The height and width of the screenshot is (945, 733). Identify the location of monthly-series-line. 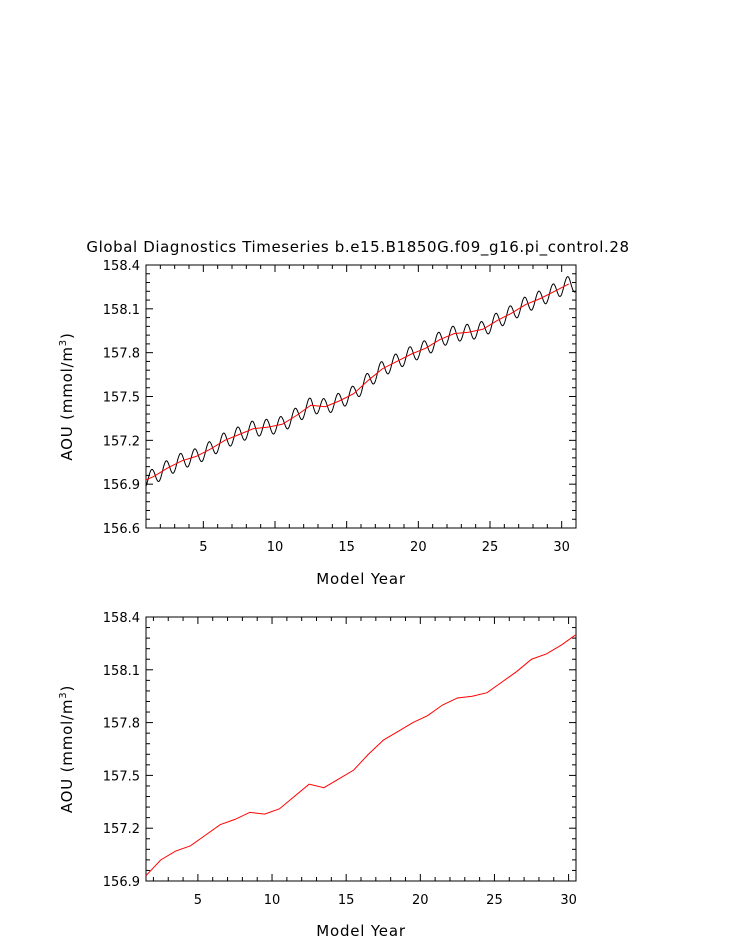
(361, 381).